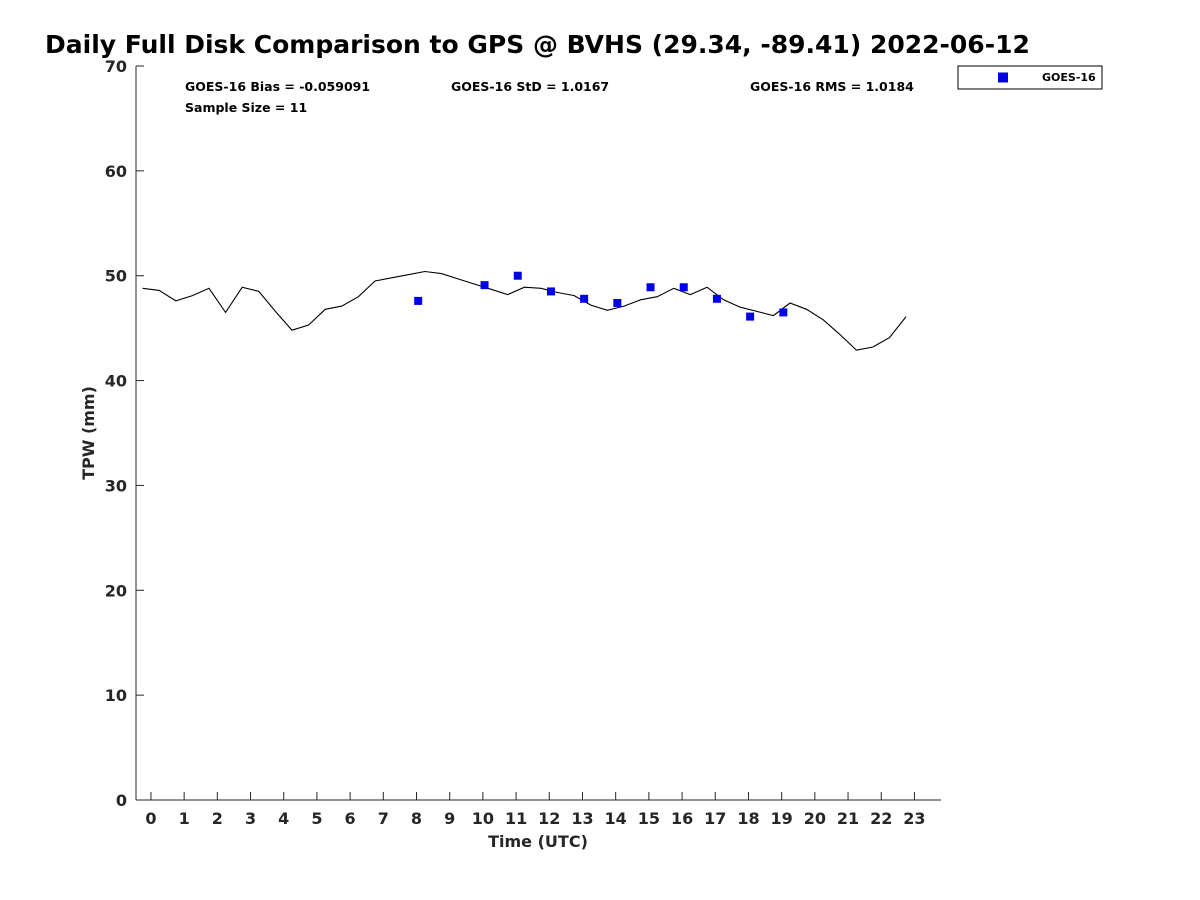 The height and width of the screenshot is (900, 1200). I want to click on x-tick-label: 23, so click(914, 818).